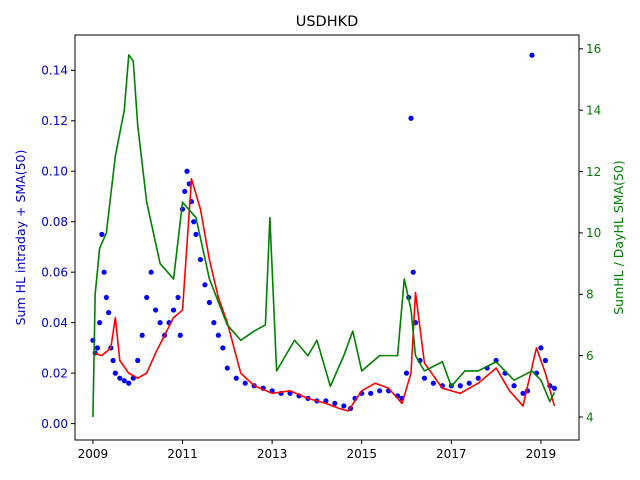  I want to click on left-tick-label: 0.06, so click(54, 272).